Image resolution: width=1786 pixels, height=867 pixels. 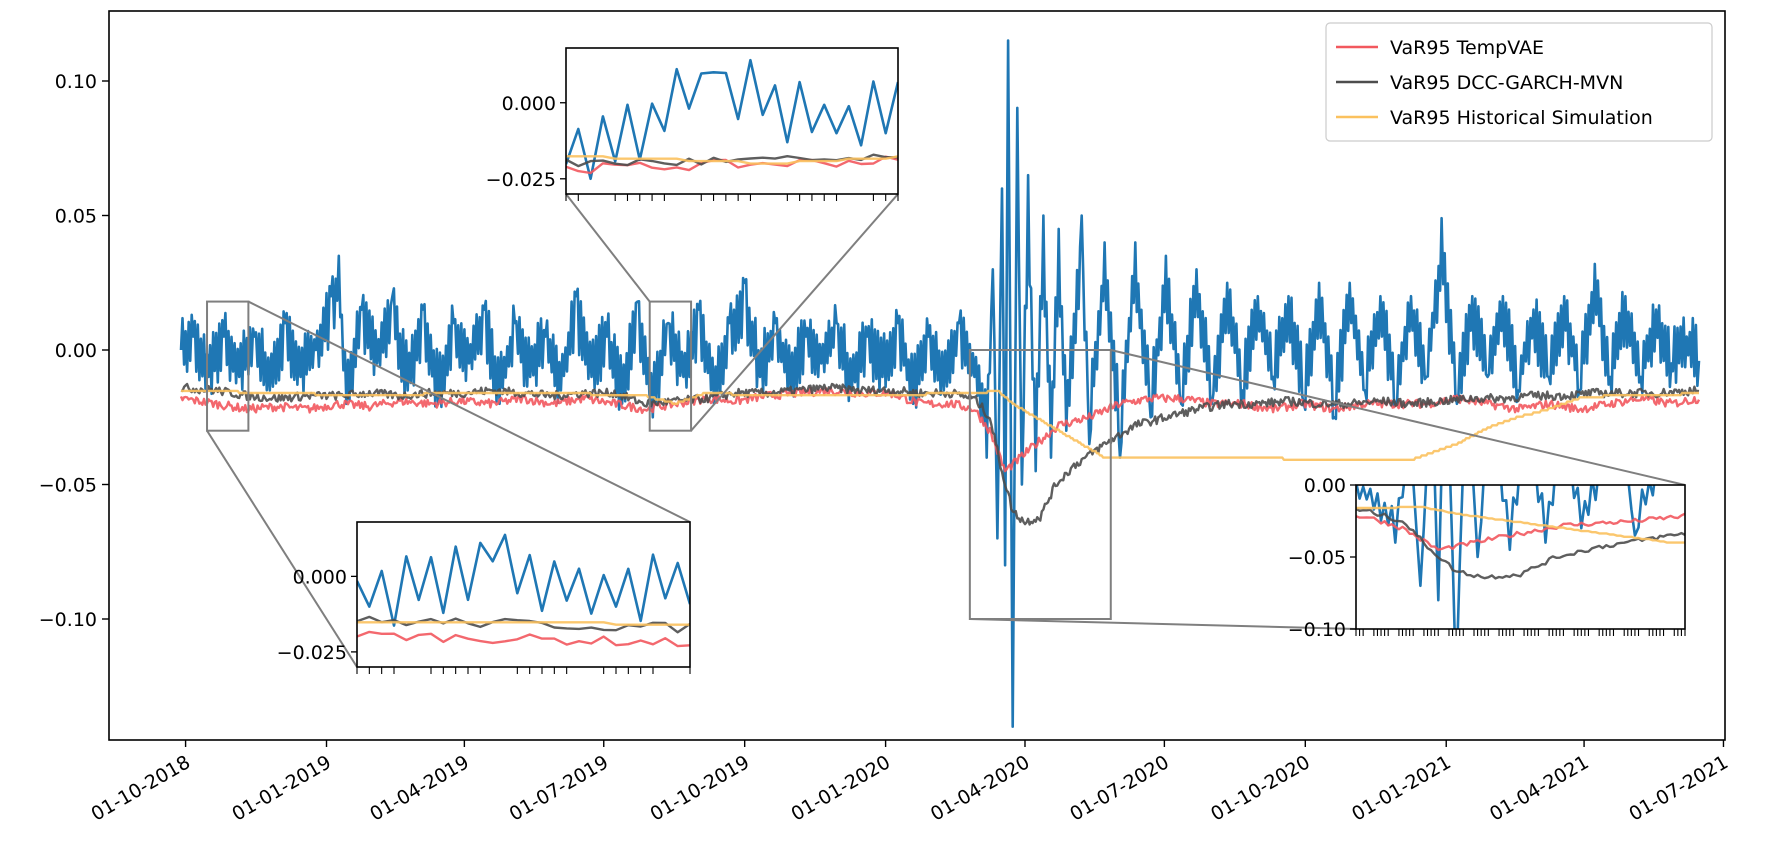 What do you see at coordinates (1467, 48) in the screenshot?
I see `legend-label: VaR95 TempVAE` at bounding box center [1467, 48].